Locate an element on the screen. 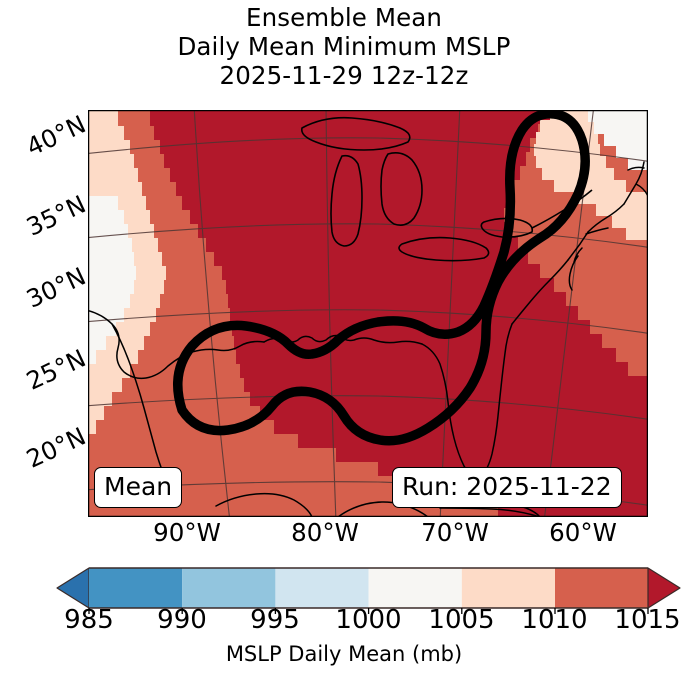 This screenshot has width=688, height=674. title-line-2: Daily Mean Minimum MSLP is located at coordinates (344, 46).